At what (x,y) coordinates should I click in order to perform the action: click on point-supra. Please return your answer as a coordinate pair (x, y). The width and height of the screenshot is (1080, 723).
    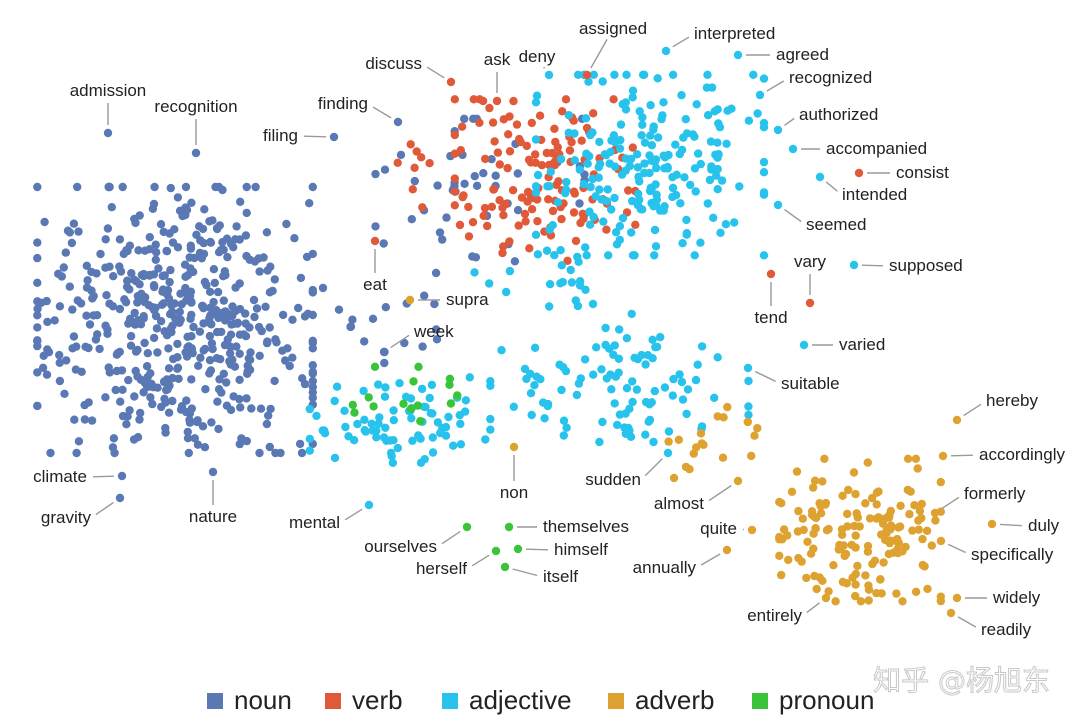
    Looking at the image, I should click on (410, 300).